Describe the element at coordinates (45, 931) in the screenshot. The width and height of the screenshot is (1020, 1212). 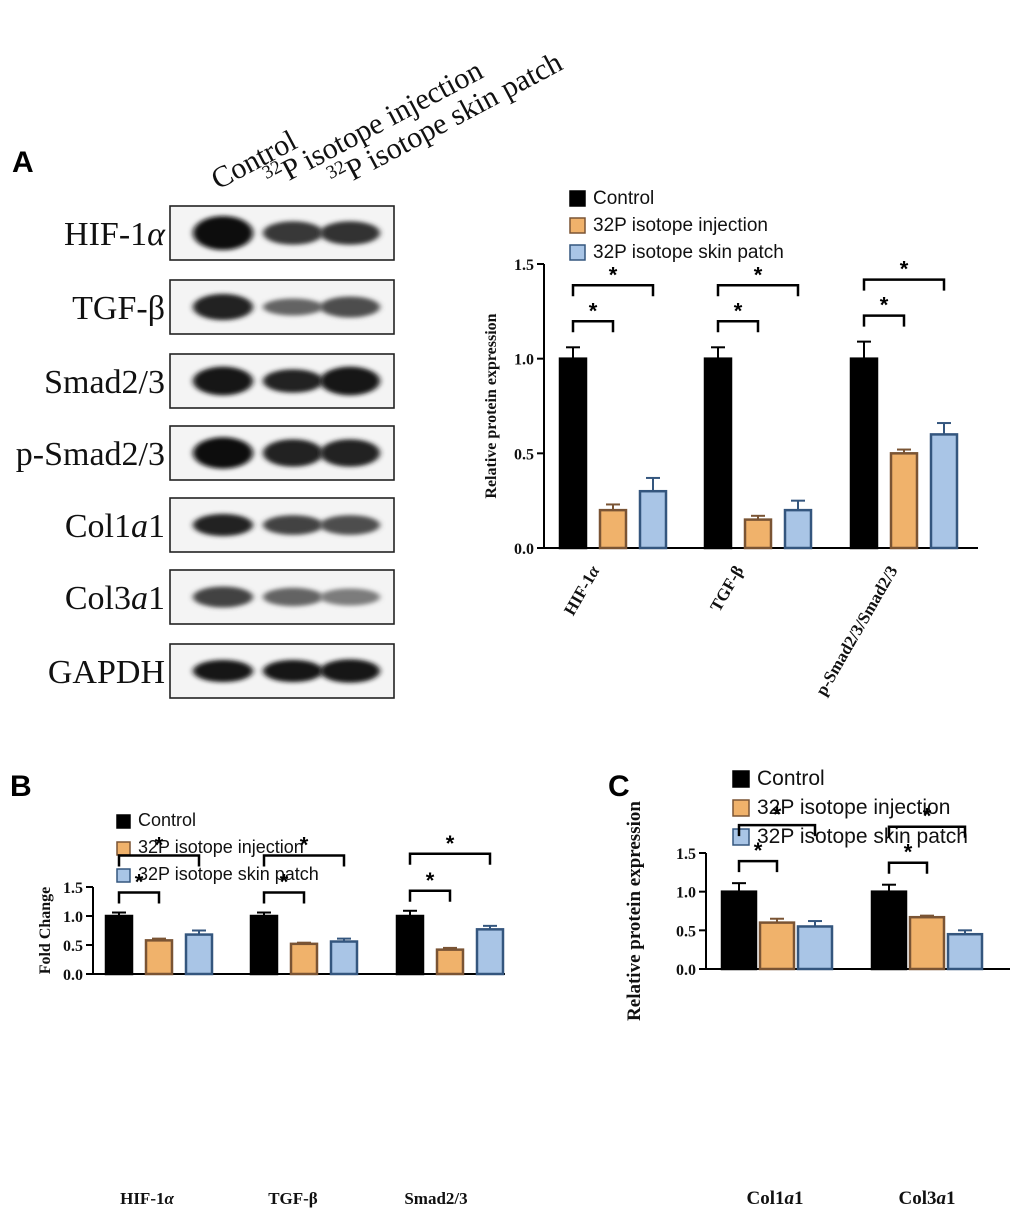
I see `y-axis-title: Fold Change` at that location.